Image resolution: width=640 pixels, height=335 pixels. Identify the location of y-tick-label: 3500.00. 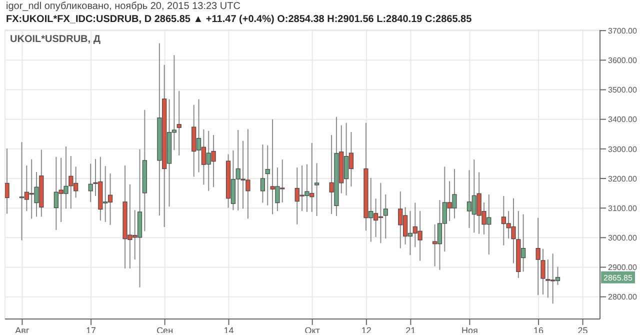
(623, 90).